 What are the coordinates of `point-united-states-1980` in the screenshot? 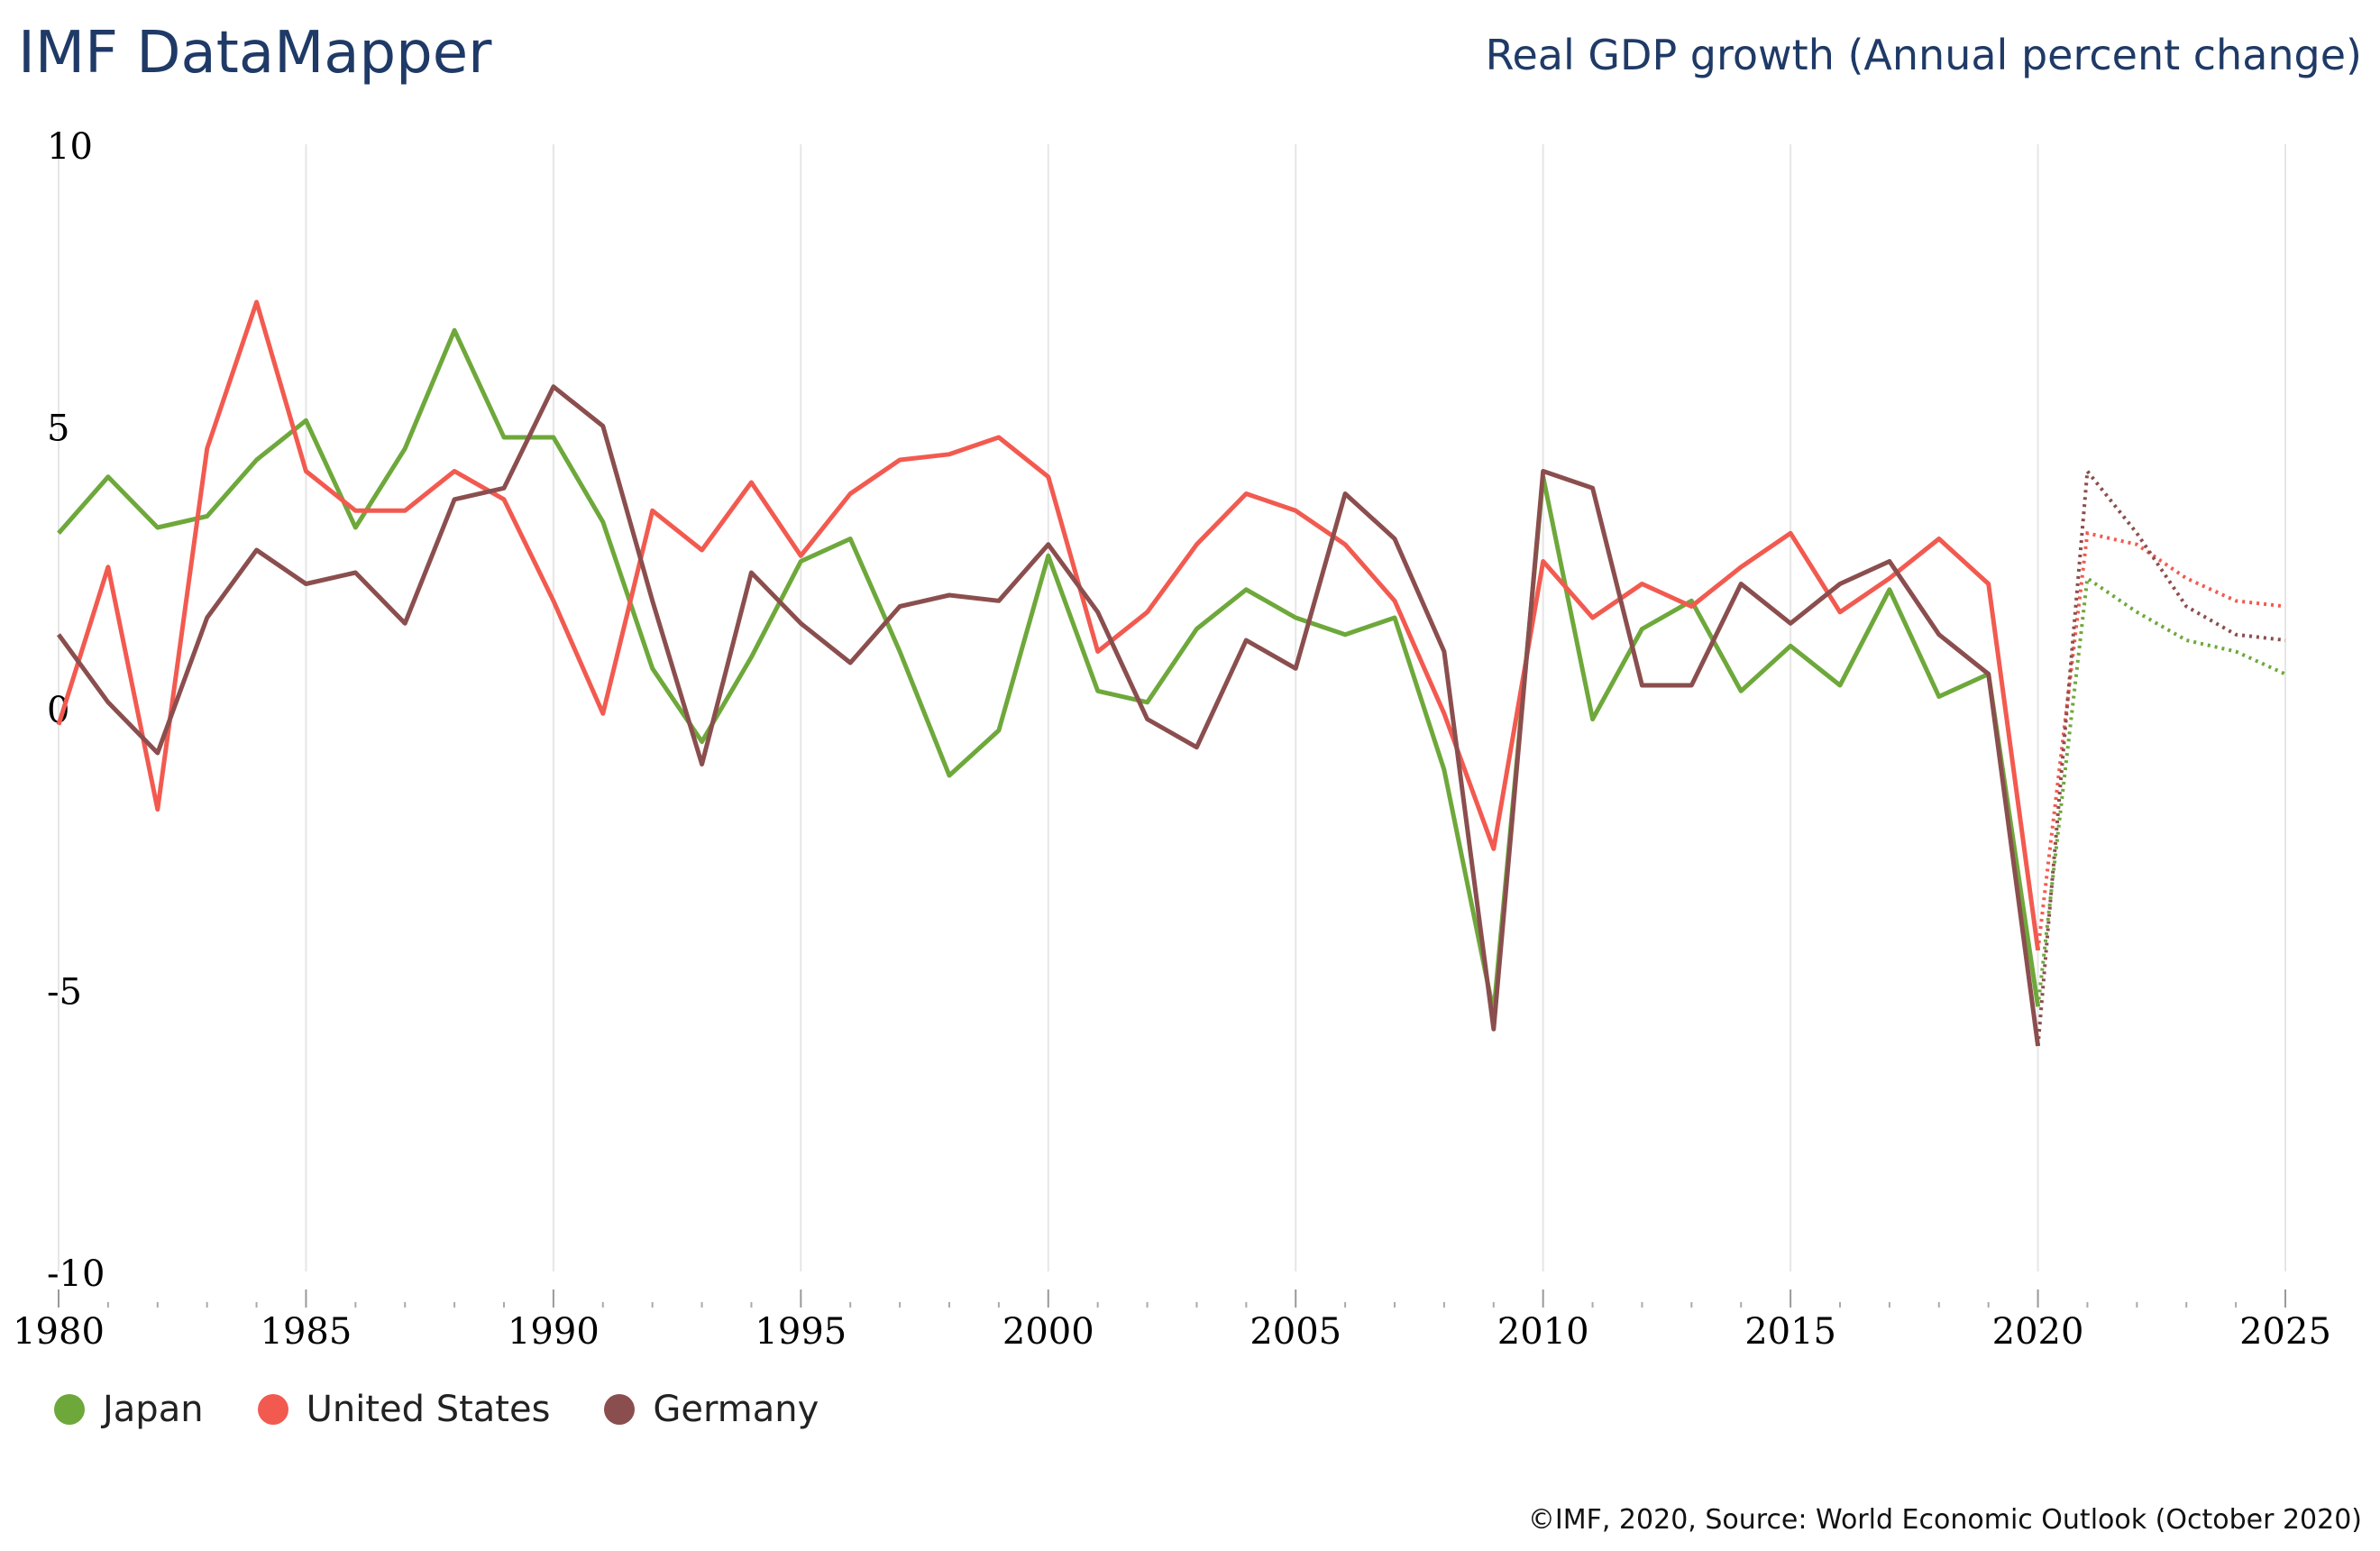 It's located at (58, 725).